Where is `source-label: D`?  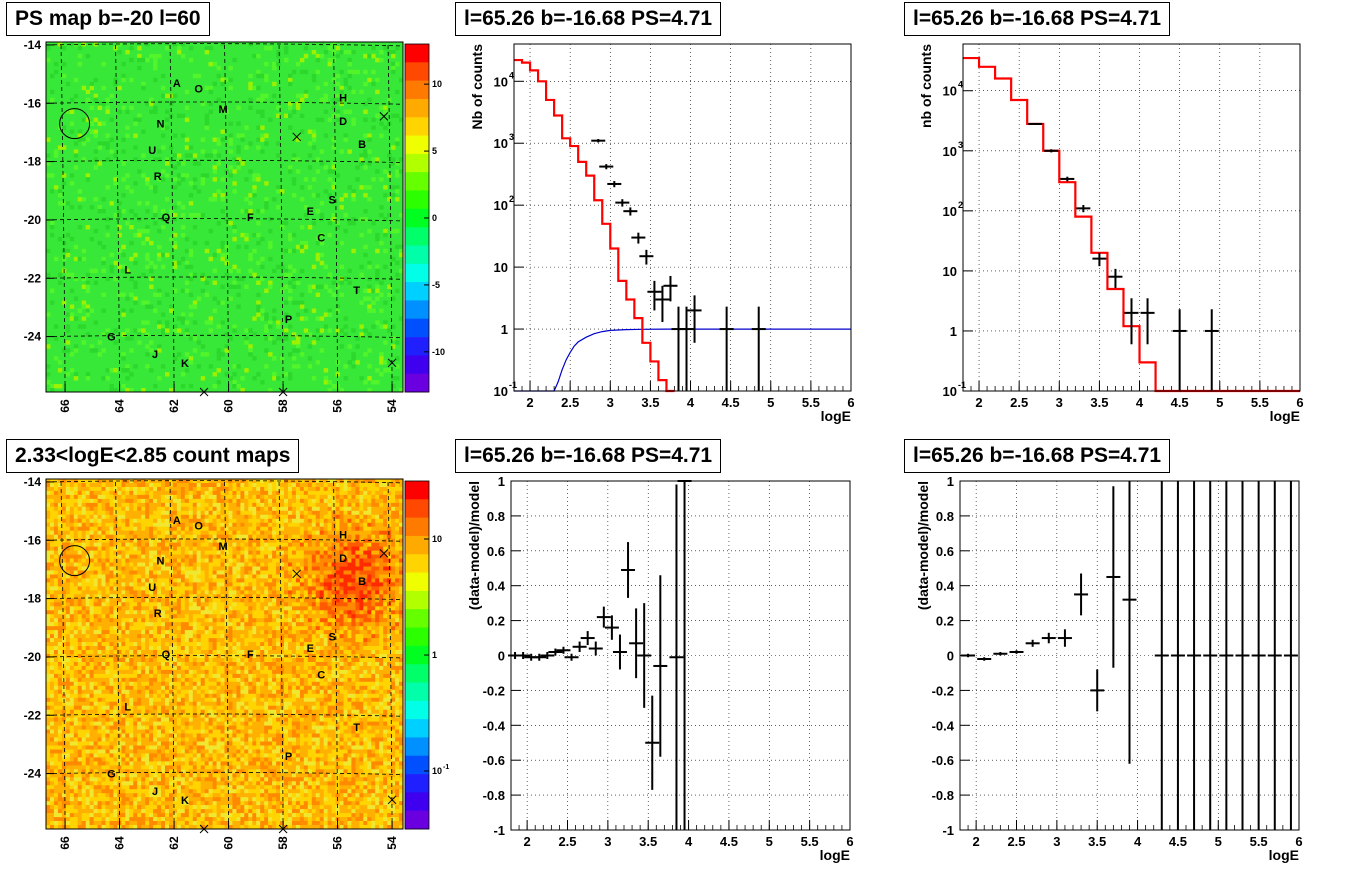
source-label: D is located at coordinates (343, 559).